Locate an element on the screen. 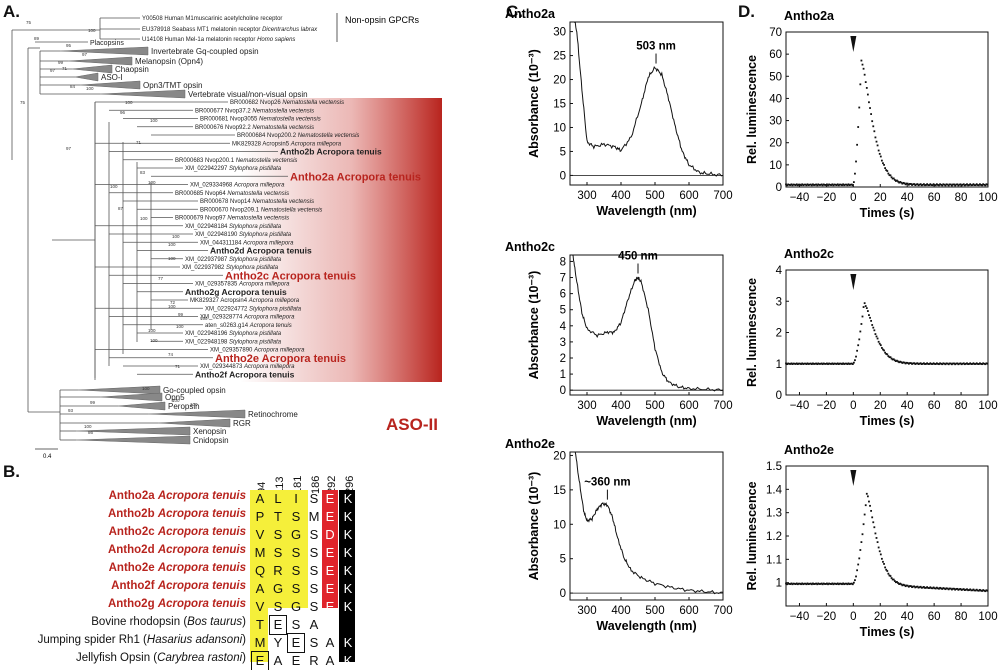 Image resolution: width=1000 pixels, height=670 pixels. y-tick-label: 15 is located at coordinates (559, 105).